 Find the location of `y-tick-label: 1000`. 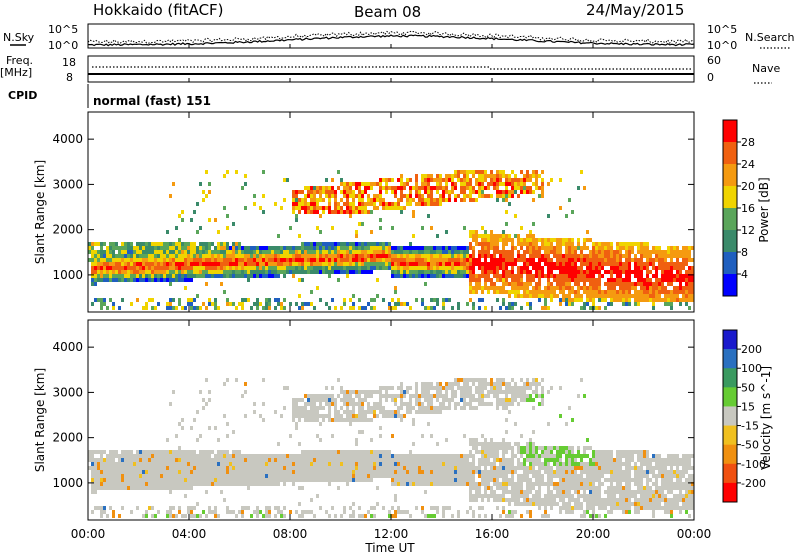

y-tick-label: 1000 is located at coordinates (67, 275).